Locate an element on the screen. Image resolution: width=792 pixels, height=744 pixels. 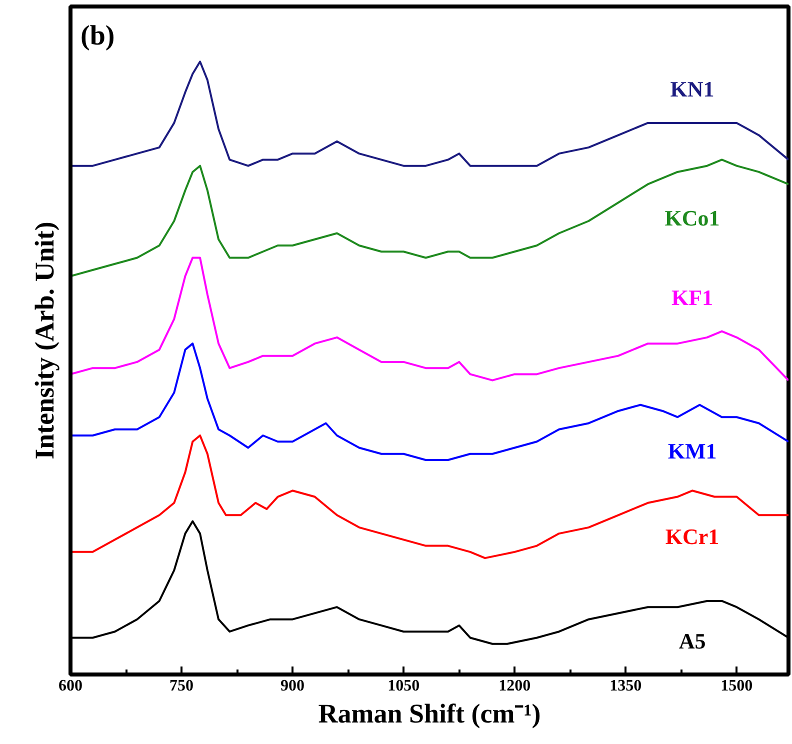
series-label: KM1 is located at coordinates (692, 451).